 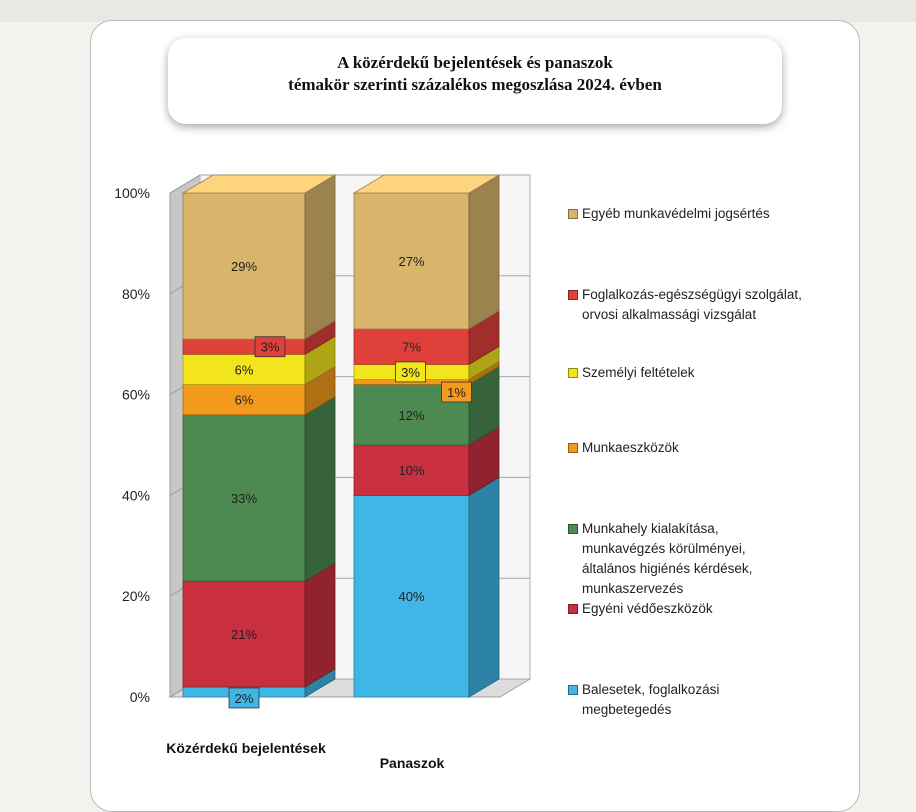 I want to click on bar-segment-front, so click(x=244, y=346).